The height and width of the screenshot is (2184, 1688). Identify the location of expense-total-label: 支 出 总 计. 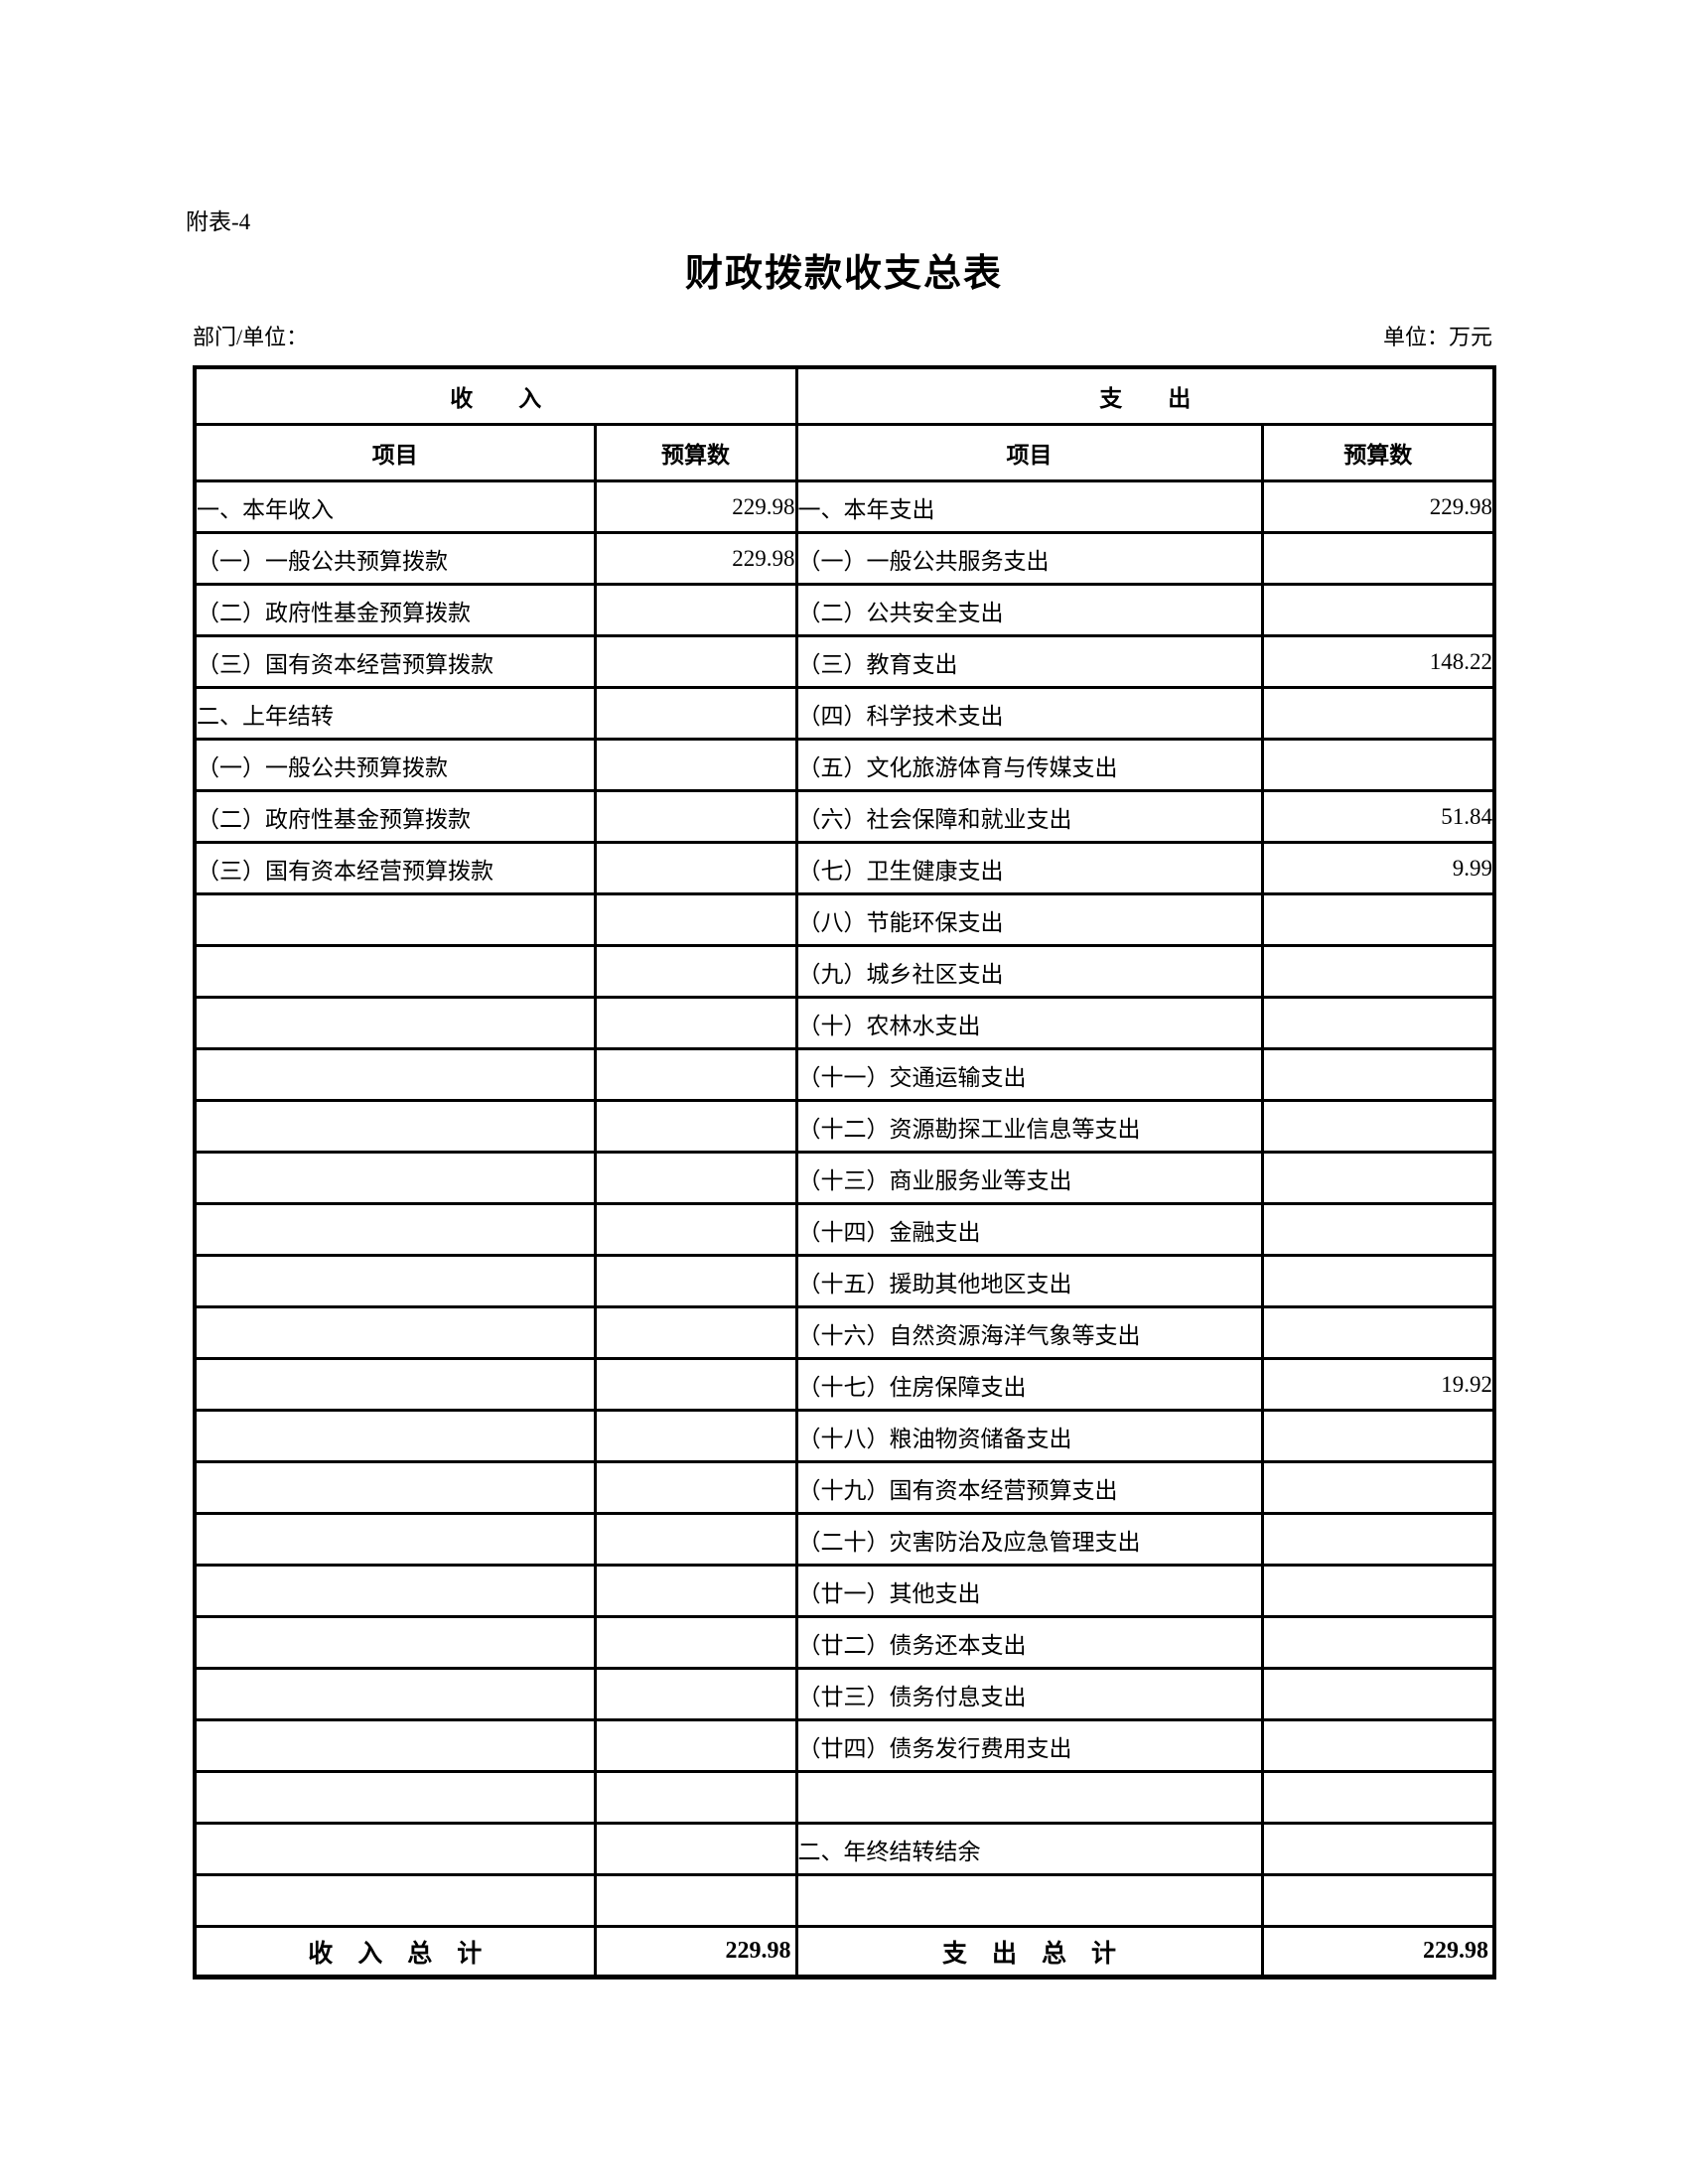
(1029, 1952).